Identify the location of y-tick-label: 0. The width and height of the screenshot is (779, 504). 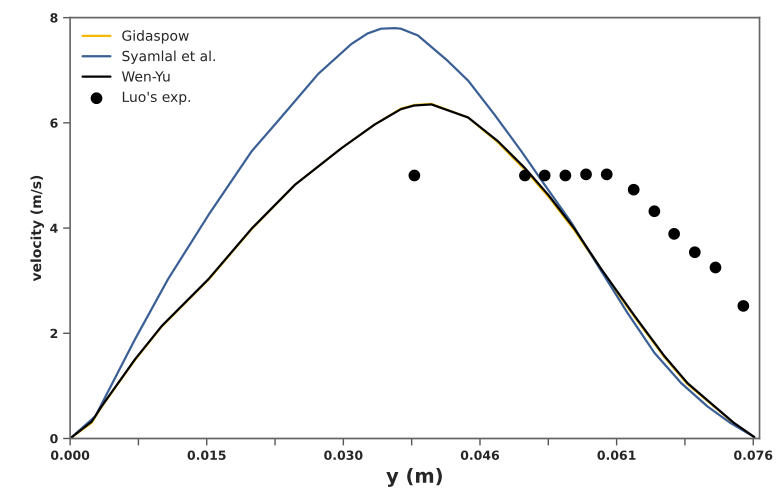
(54, 439).